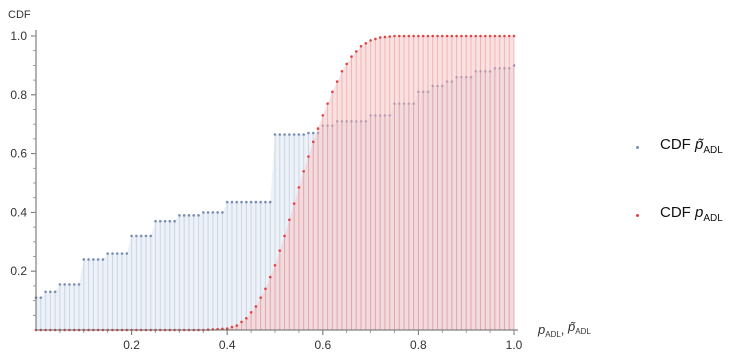 This screenshot has width=753, height=359. What do you see at coordinates (564, 329) in the screenshot?
I see `x-axis-label: pADL, p̃ADL` at bounding box center [564, 329].